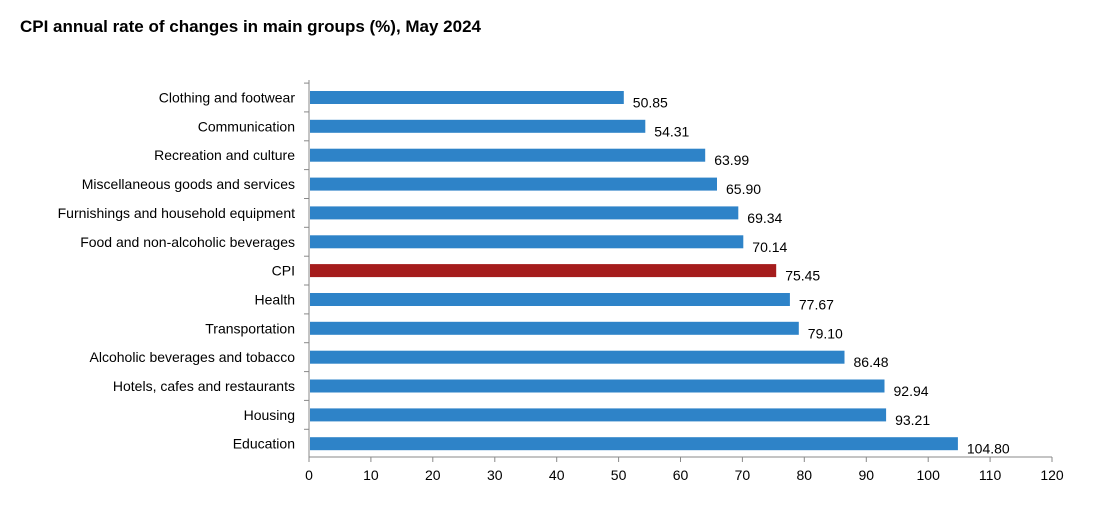  I want to click on x-tick-label-30: 30, so click(495, 475).